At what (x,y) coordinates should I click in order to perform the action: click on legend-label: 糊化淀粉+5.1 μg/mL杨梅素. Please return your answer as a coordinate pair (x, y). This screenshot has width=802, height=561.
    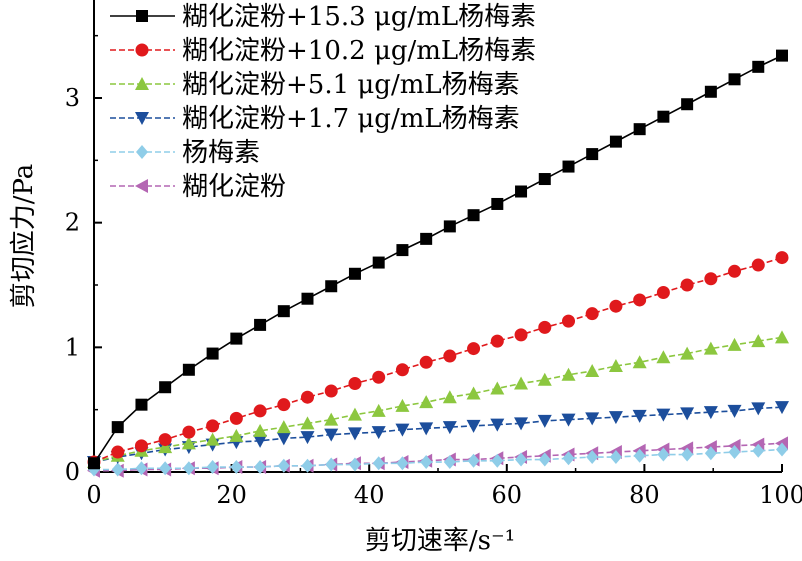
    Looking at the image, I should click on (351, 85).